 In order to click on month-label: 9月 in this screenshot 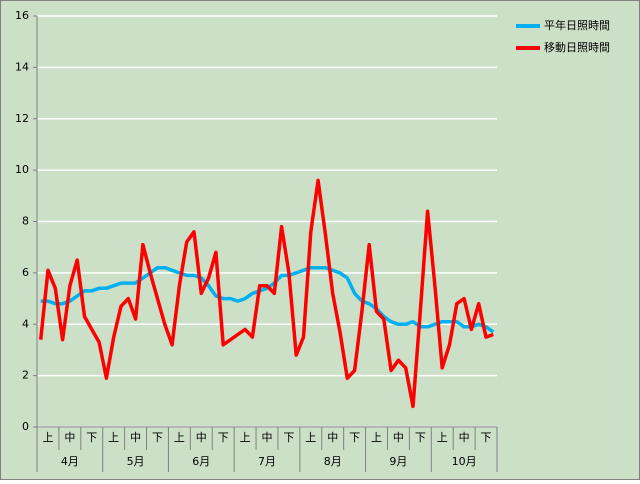, I will do `click(398, 461)`.